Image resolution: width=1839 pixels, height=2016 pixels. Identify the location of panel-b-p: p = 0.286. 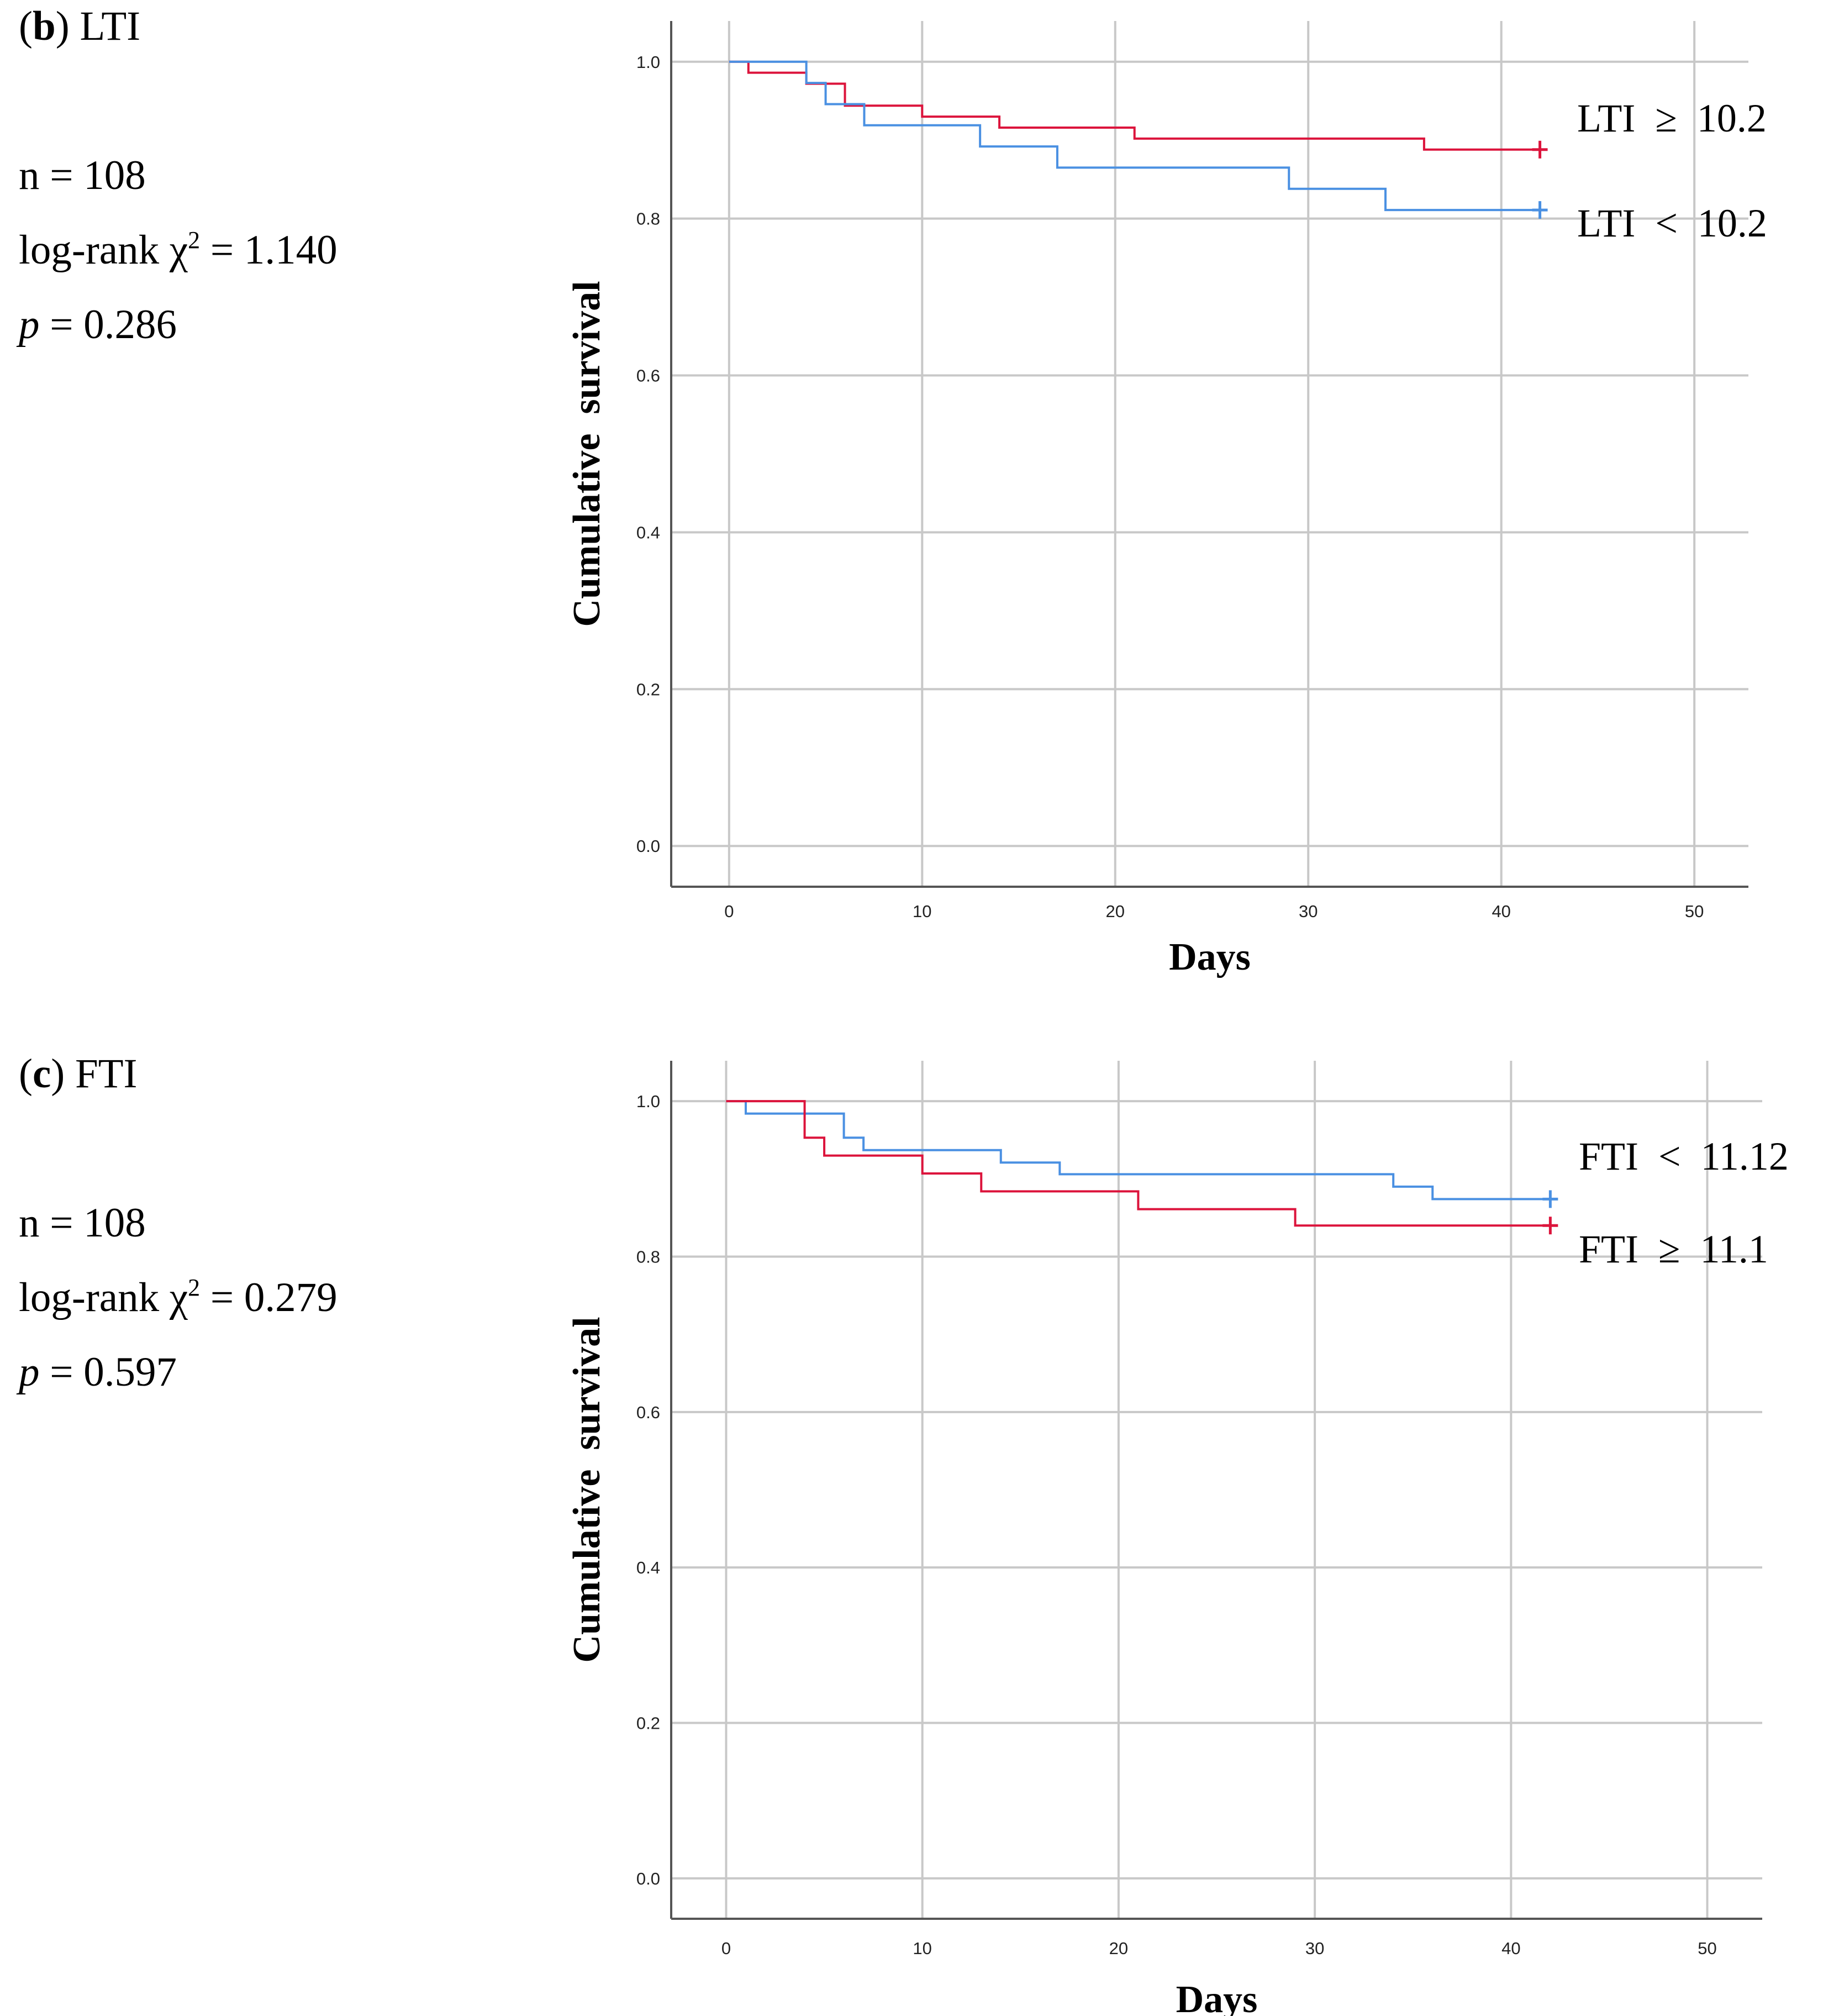
(98, 324).